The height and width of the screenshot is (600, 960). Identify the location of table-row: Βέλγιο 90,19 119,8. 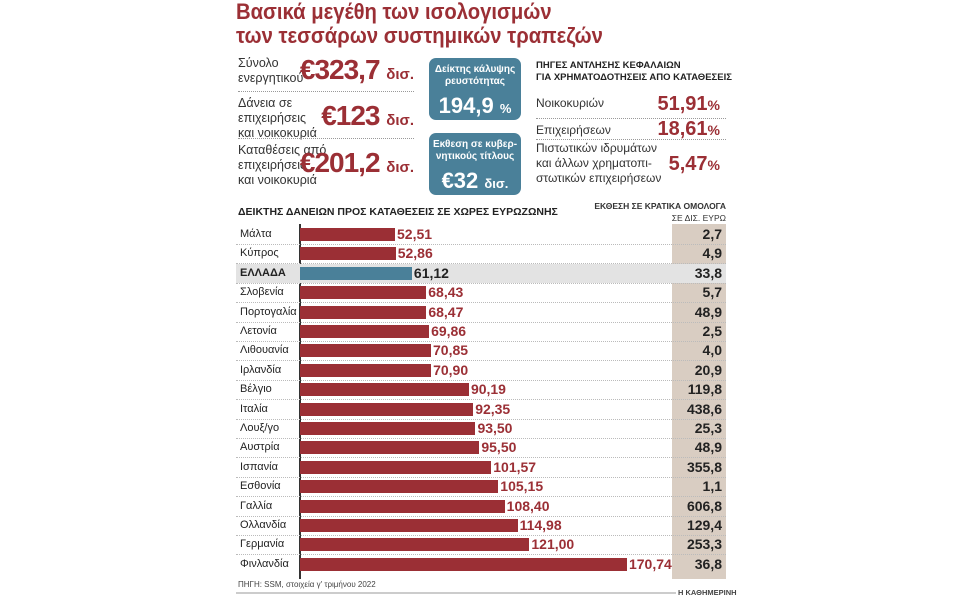
(481, 390).